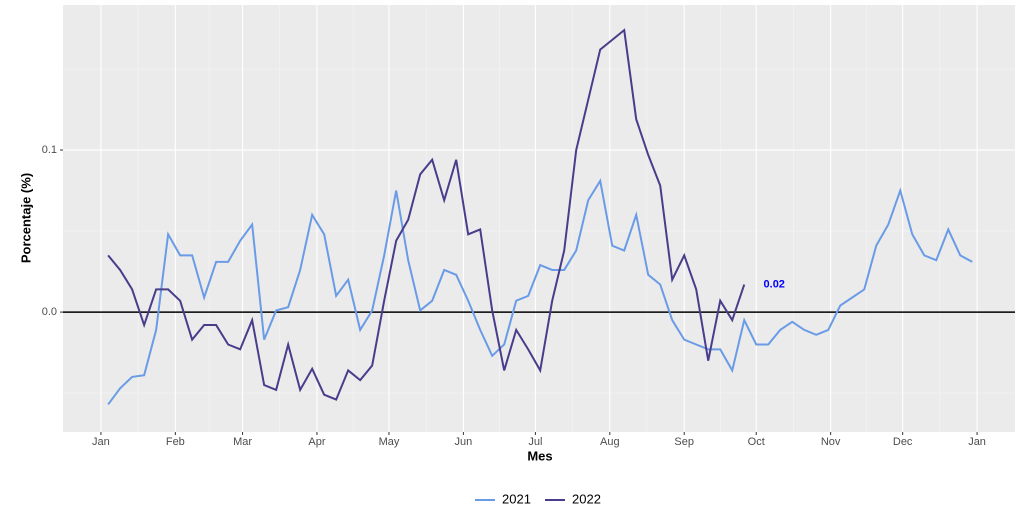 This screenshot has width=1021, height=512. What do you see at coordinates (49, 312) in the screenshot?
I see `y-tick-label: 0.0` at bounding box center [49, 312].